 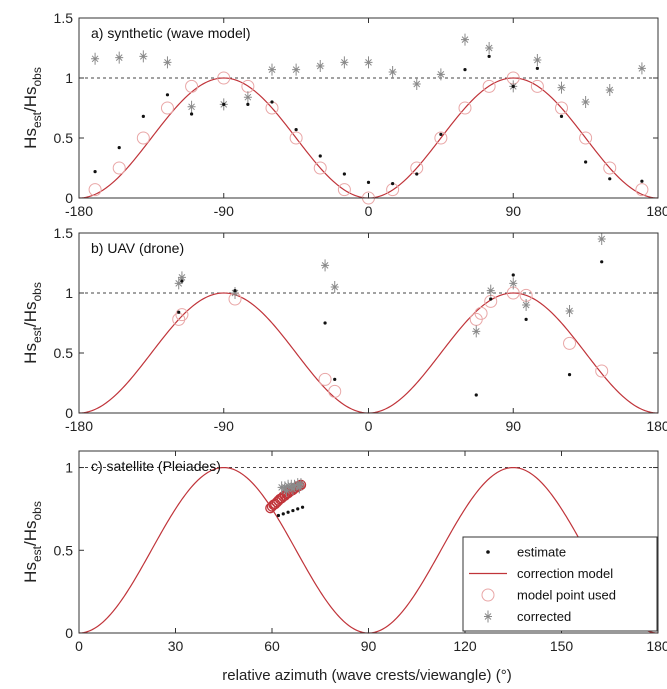 What do you see at coordinates (465, 646) in the screenshot?
I see `x-tick-label: 120` at bounding box center [465, 646].